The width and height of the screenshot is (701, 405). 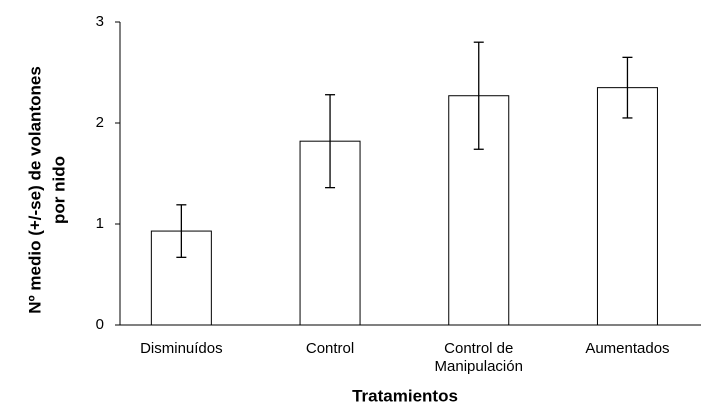 I want to click on x-tick-label-line: Control, so click(x=330, y=348).